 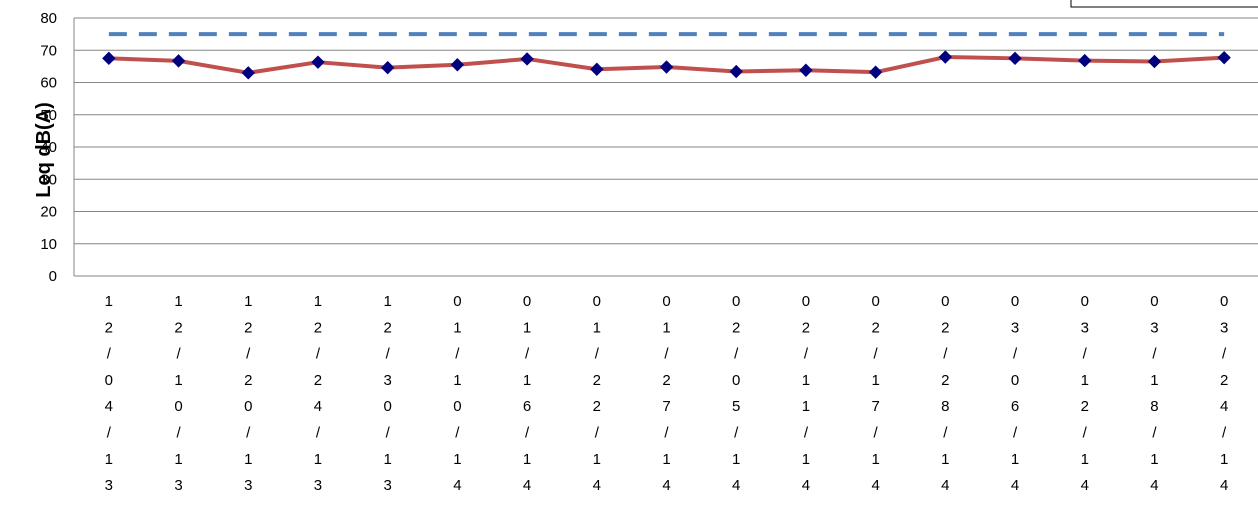 I want to click on y-tick-label: 70, so click(x=48, y=50).